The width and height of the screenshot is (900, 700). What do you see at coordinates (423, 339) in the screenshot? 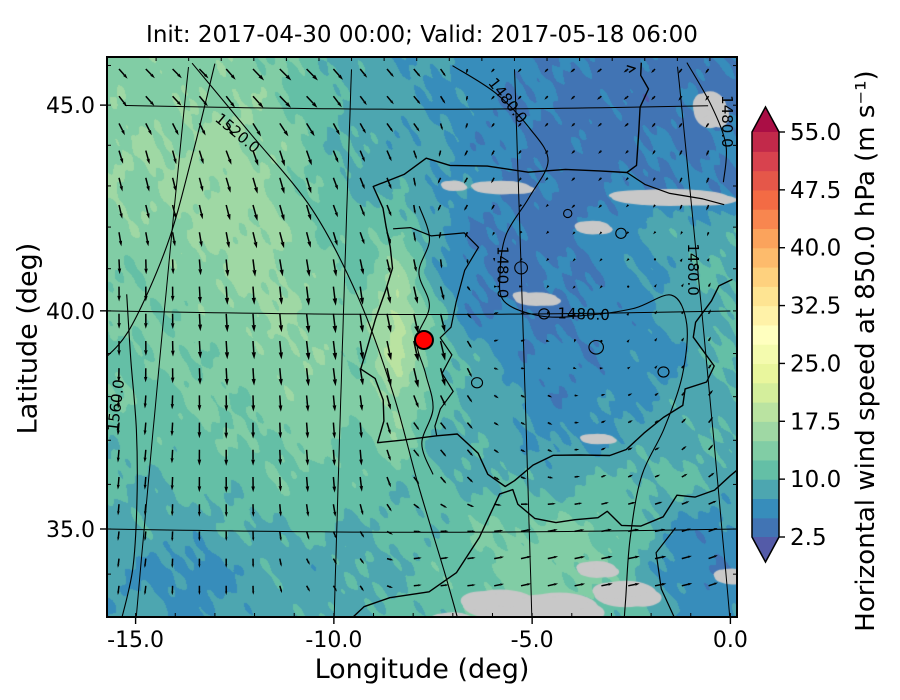
I see `location-marker` at bounding box center [423, 339].